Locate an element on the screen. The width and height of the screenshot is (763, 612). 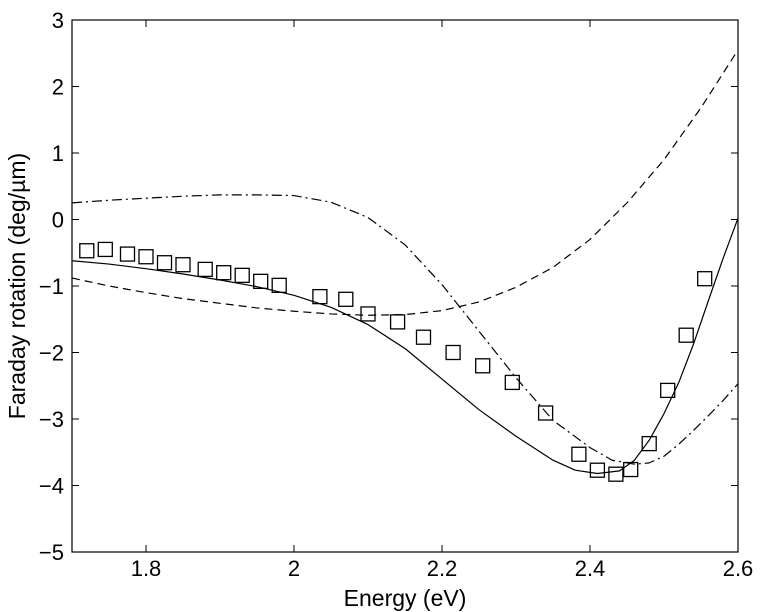
y-tick-label: 3 is located at coordinates (58, 20).